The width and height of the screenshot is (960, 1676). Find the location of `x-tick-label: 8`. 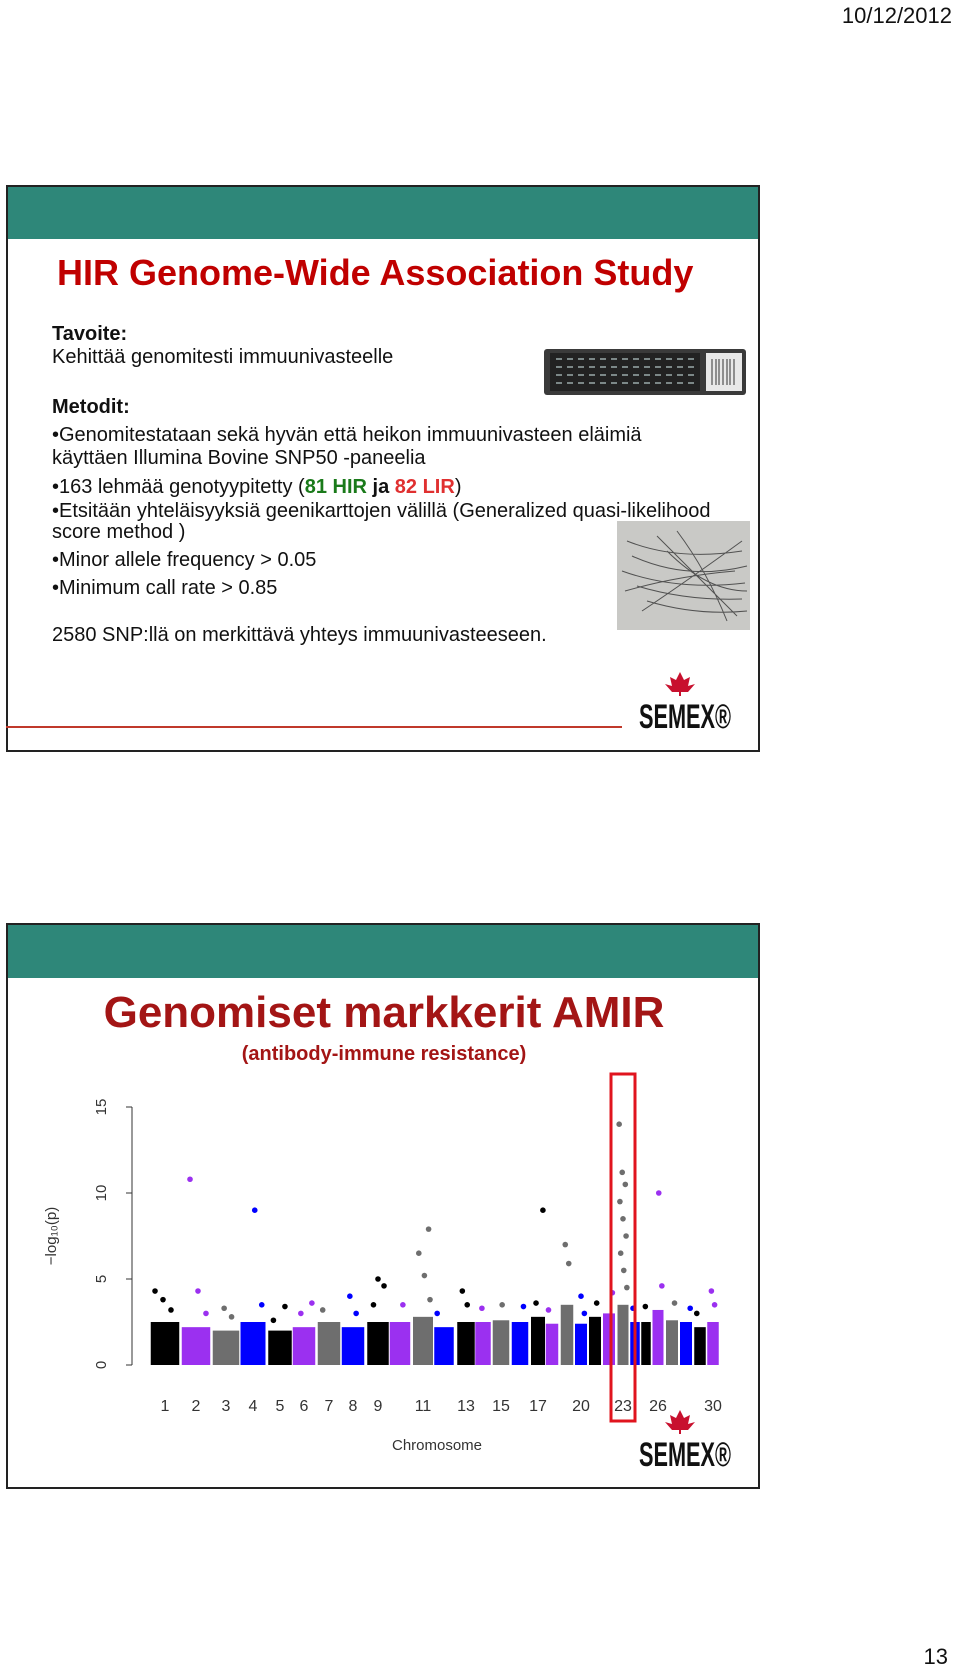

x-tick-label: 8 is located at coordinates (353, 1406).